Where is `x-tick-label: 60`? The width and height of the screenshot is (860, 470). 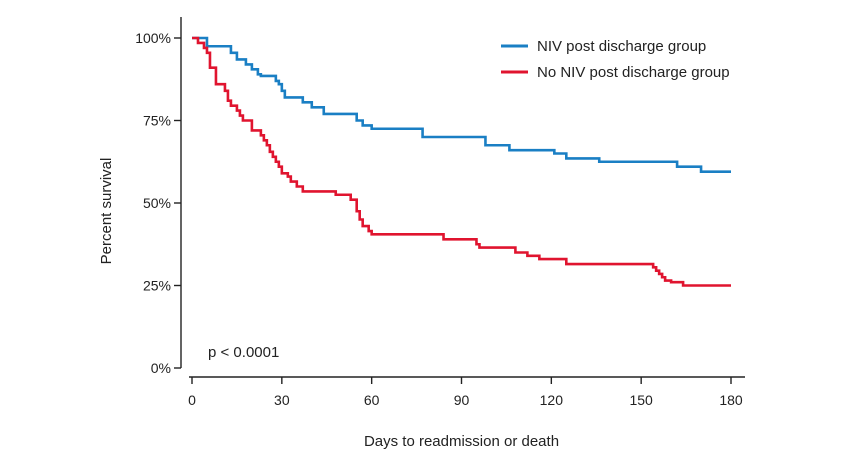
x-tick-label: 60 is located at coordinates (372, 400).